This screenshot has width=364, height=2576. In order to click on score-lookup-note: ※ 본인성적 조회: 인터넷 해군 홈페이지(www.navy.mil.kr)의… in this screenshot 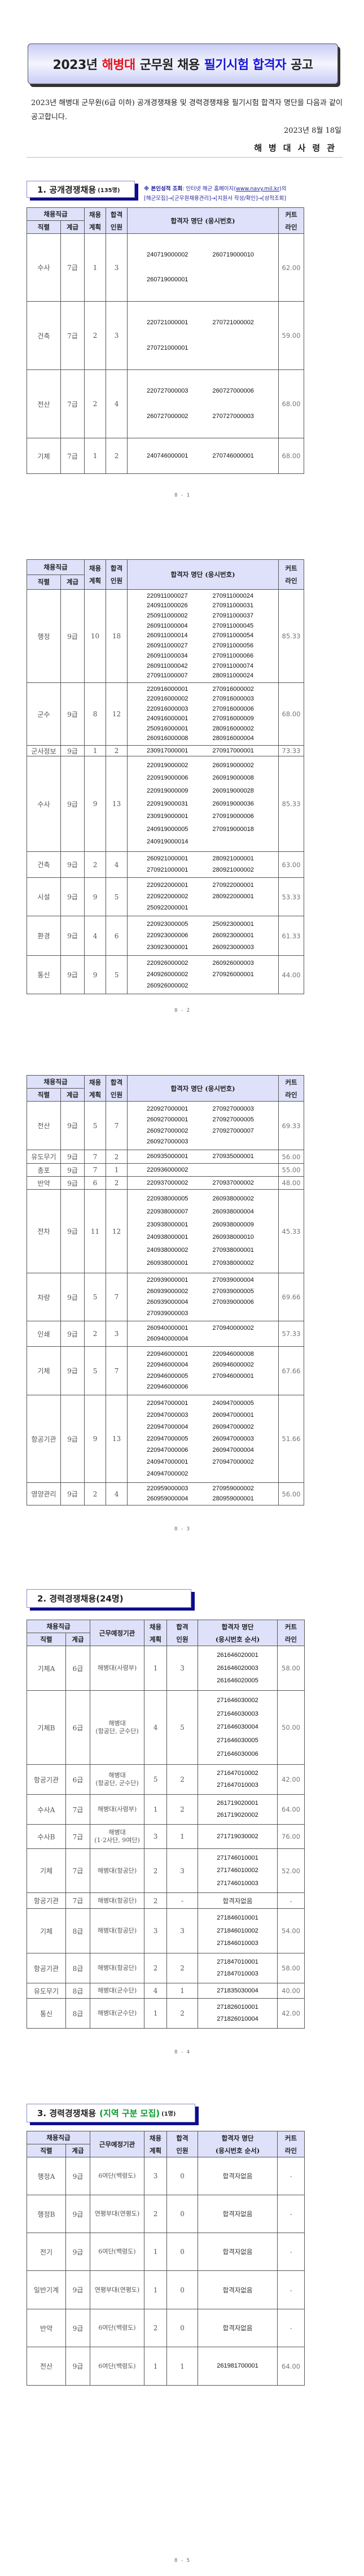, I will do `click(251, 193)`.